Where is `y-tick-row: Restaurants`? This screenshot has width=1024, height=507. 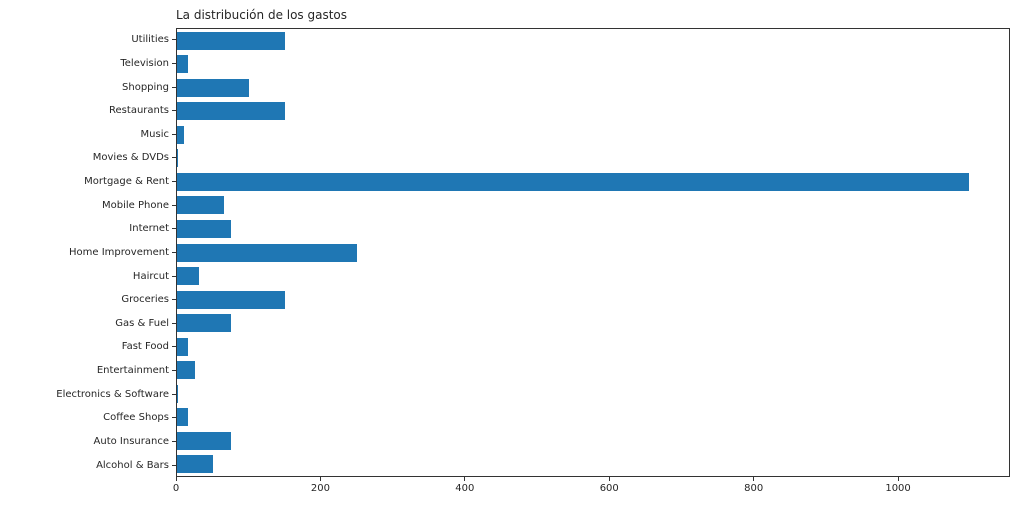 y-tick-row: Restaurants is located at coordinates (88, 111).